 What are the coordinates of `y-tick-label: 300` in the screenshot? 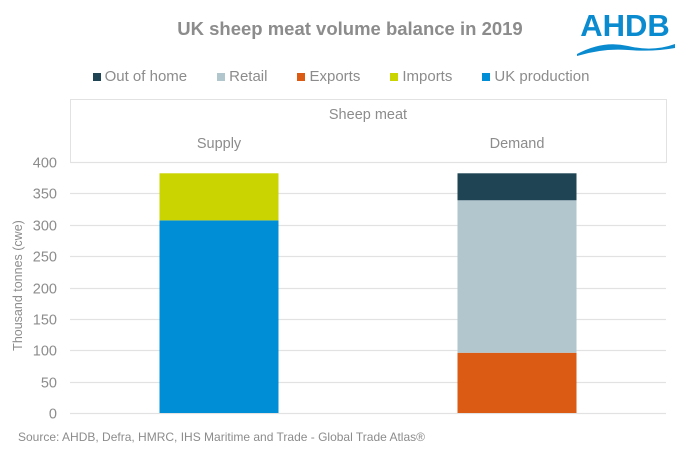 It's located at (45, 227).